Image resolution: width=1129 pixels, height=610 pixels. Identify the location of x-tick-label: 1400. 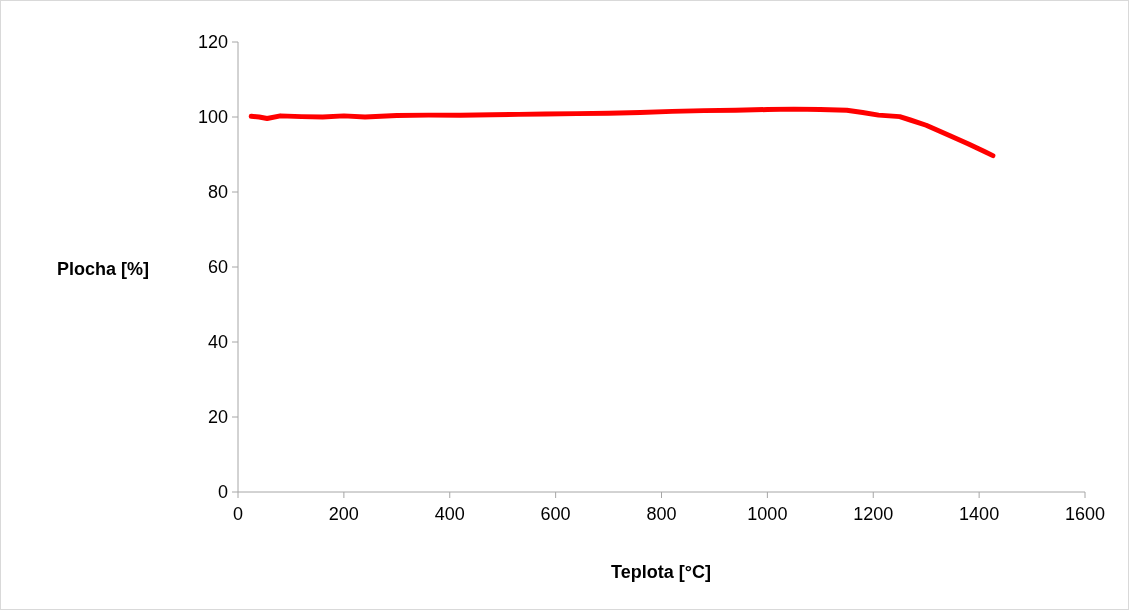
(979, 514).